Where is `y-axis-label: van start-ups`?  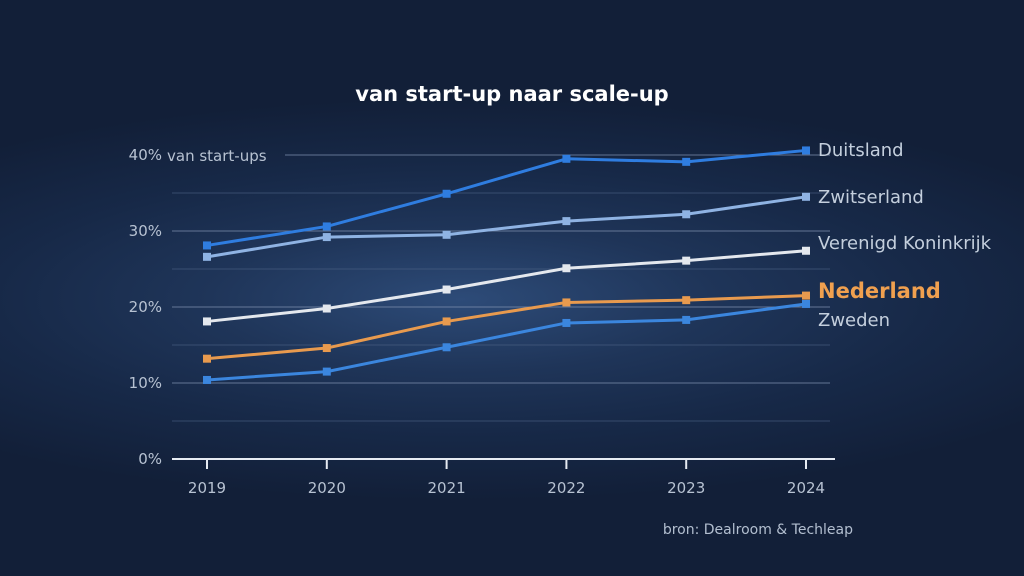
y-axis-label: van start-ups is located at coordinates (217, 156).